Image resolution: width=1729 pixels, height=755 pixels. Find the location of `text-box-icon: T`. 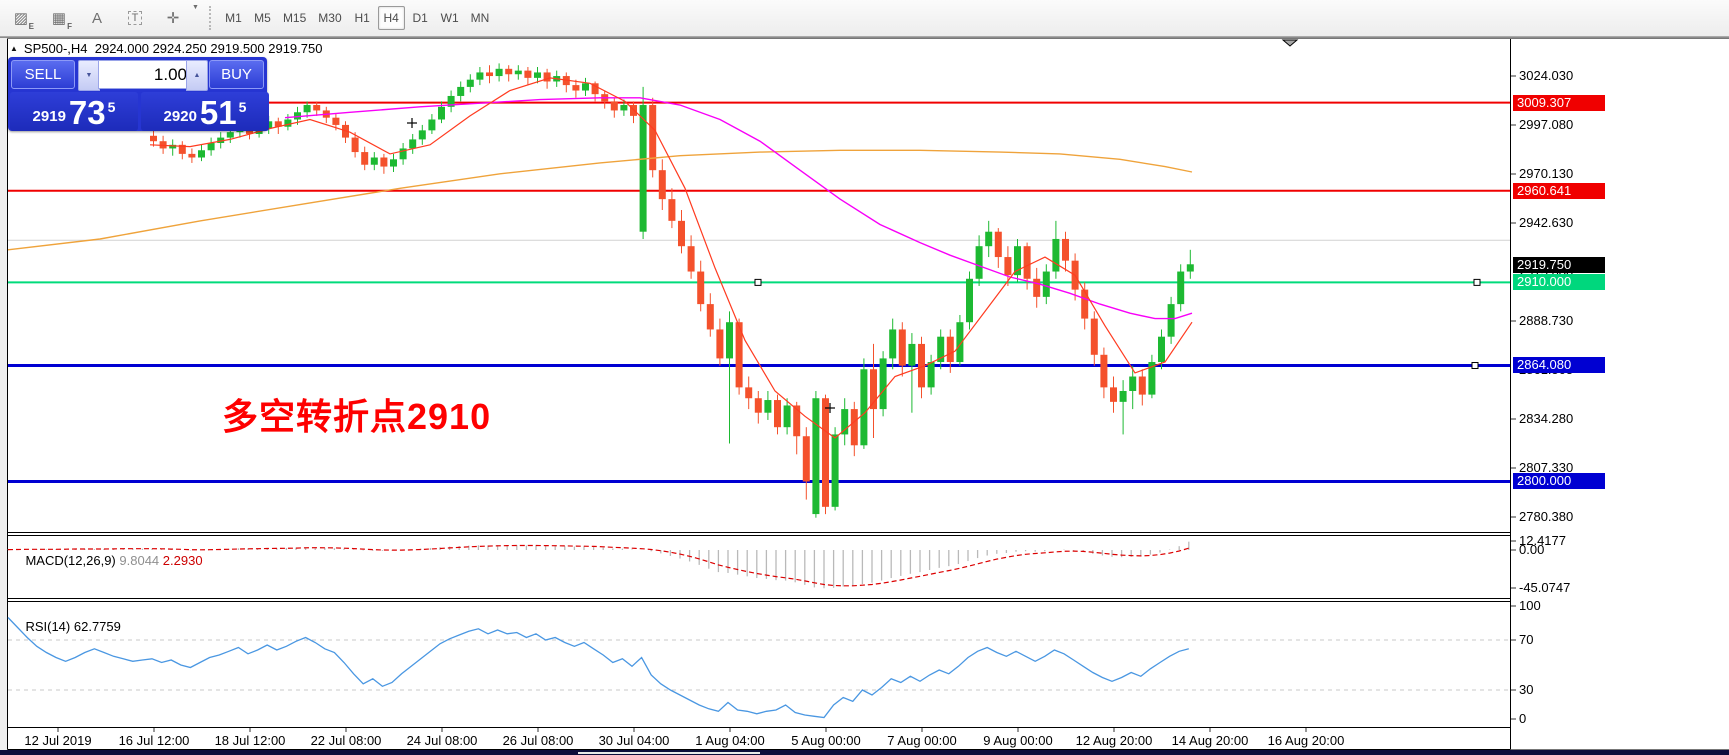

text-box-icon: T is located at coordinates (135, 18).